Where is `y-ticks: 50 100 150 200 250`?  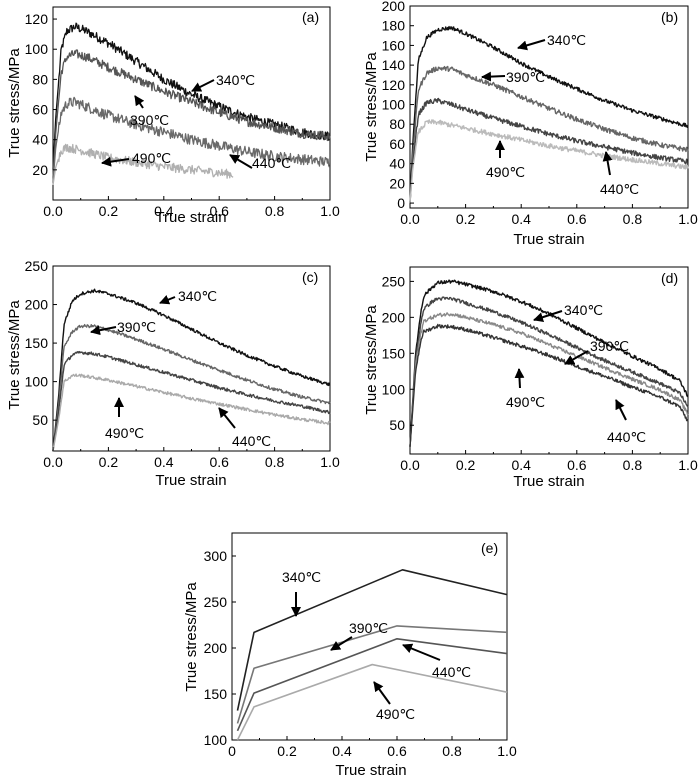 y-ticks: 50 100 150 200 250 is located at coordinates (398, 353).